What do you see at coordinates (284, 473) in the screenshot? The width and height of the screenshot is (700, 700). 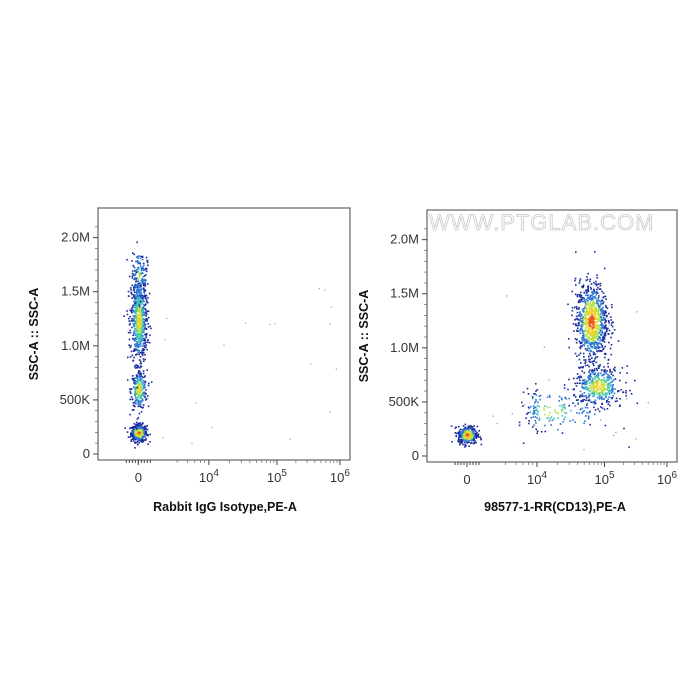 I see `x-tick-exponent: 5` at bounding box center [284, 473].